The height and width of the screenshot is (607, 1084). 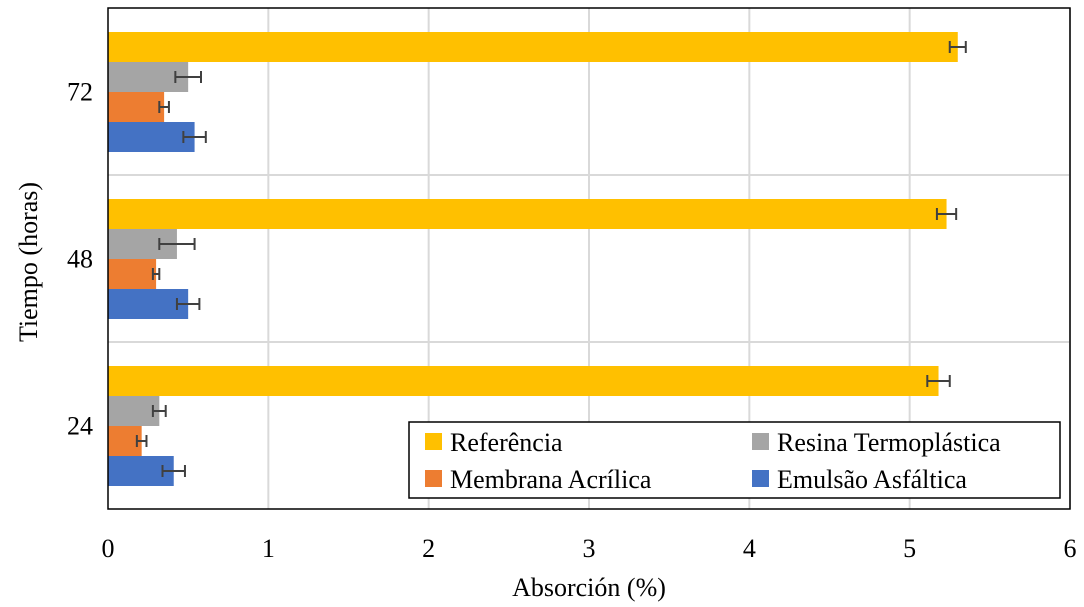 What do you see at coordinates (28, 262) in the screenshot?
I see `y-axis-title: Tiempo (horas)` at bounding box center [28, 262].